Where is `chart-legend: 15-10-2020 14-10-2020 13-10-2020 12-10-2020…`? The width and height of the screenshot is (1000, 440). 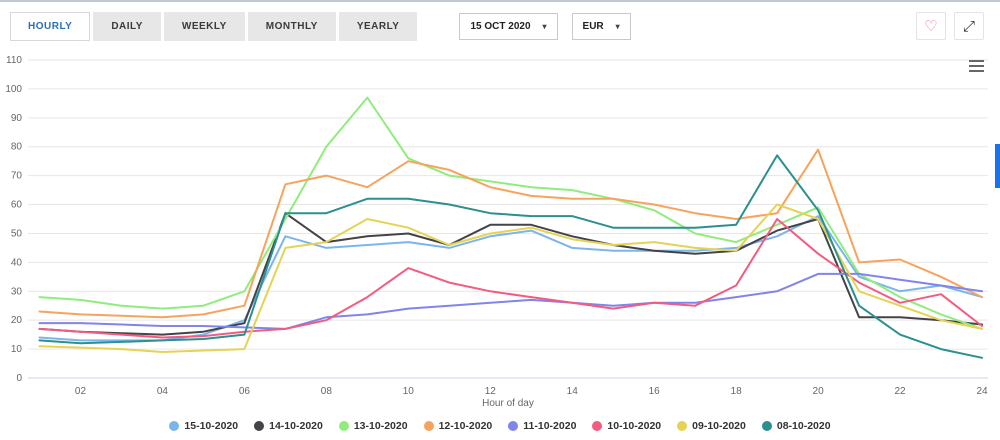 chart-legend: 15-10-2020 14-10-2020 13-10-2020 12-10-2020… is located at coordinates (500, 426).